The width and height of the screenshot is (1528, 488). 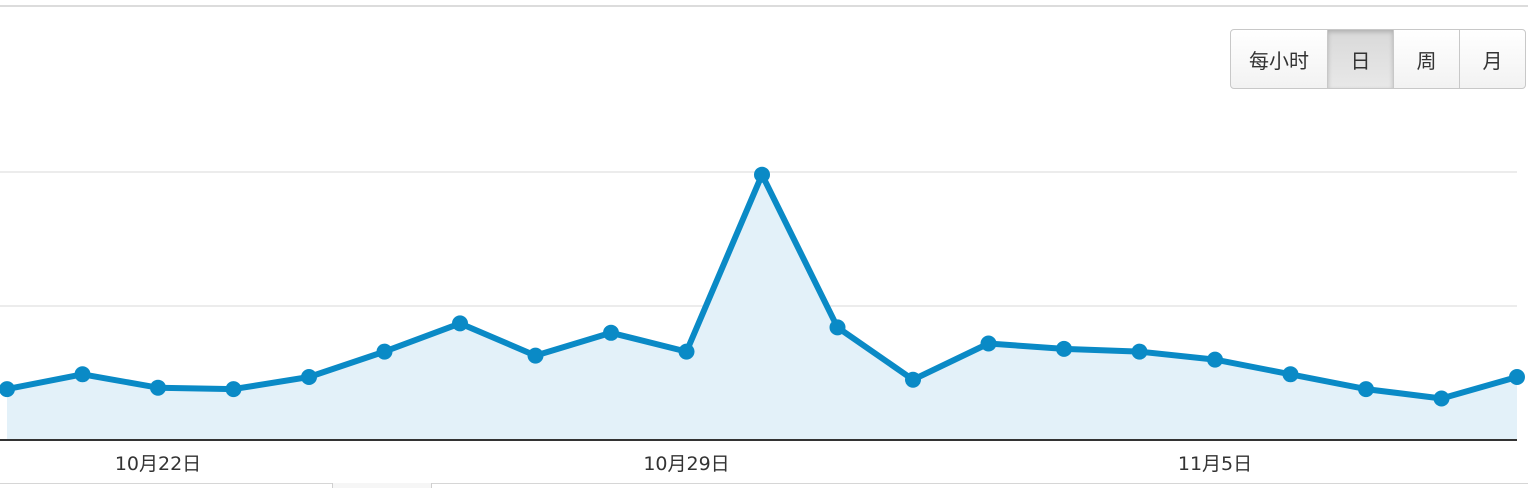 I want to click on granularity-toggle: 每小时 日 周 月, so click(x=1378, y=59).